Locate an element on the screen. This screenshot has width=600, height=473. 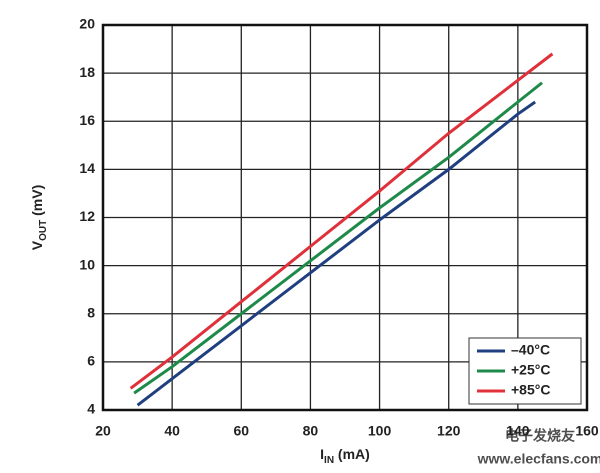
y-axis-label-part: OUT is located at coordinates (43, 230).